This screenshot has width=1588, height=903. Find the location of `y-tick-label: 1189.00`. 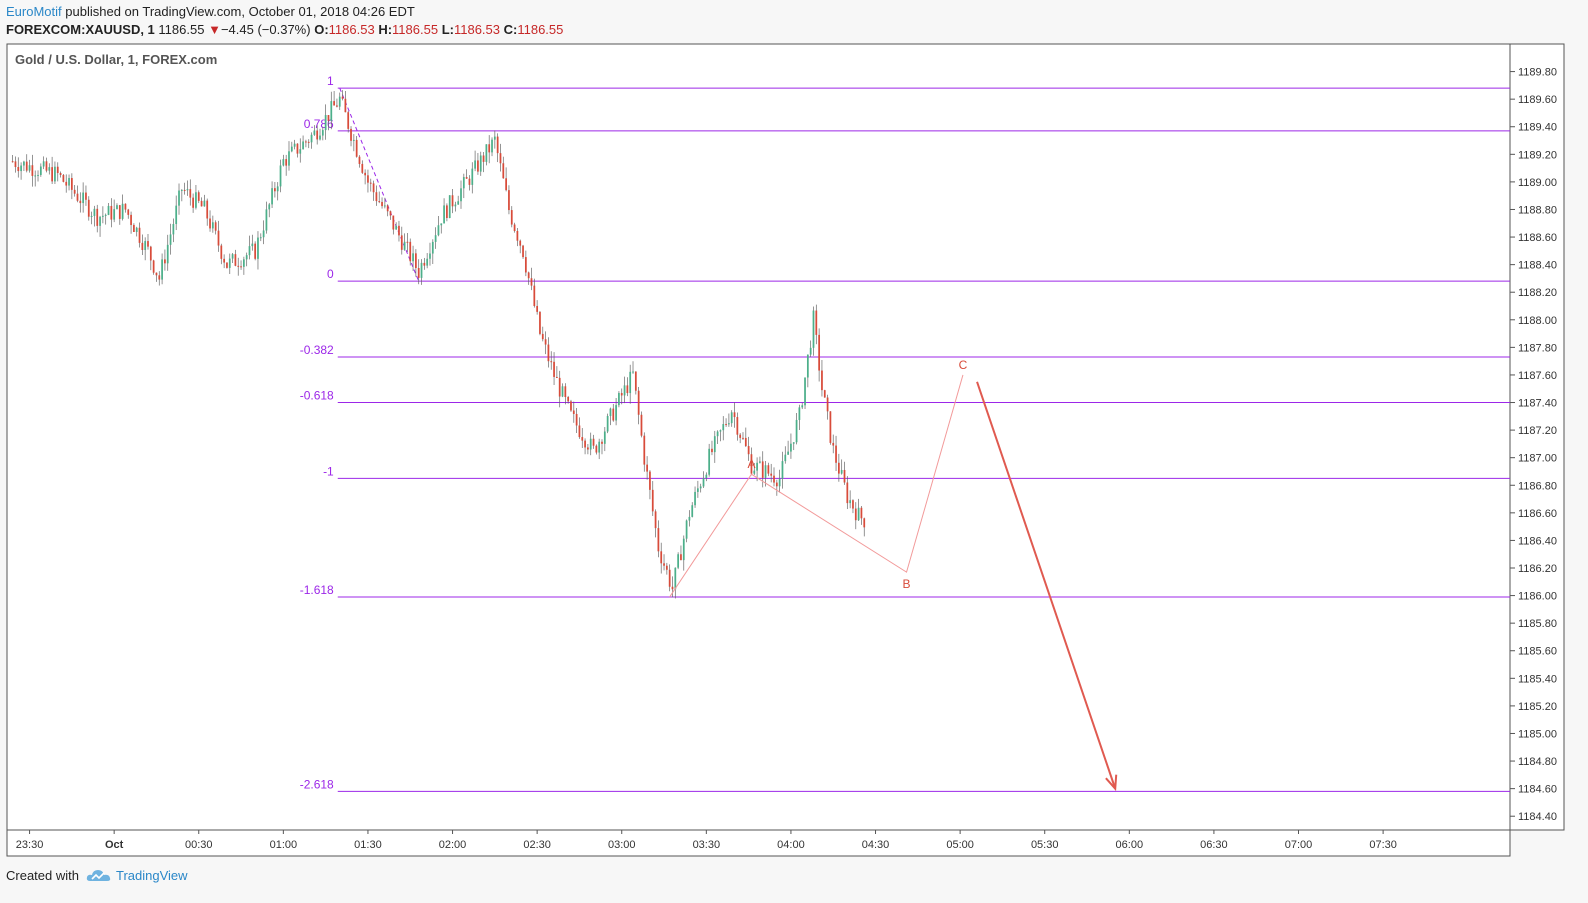

y-tick-label: 1189.00 is located at coordinates (1537, 183).